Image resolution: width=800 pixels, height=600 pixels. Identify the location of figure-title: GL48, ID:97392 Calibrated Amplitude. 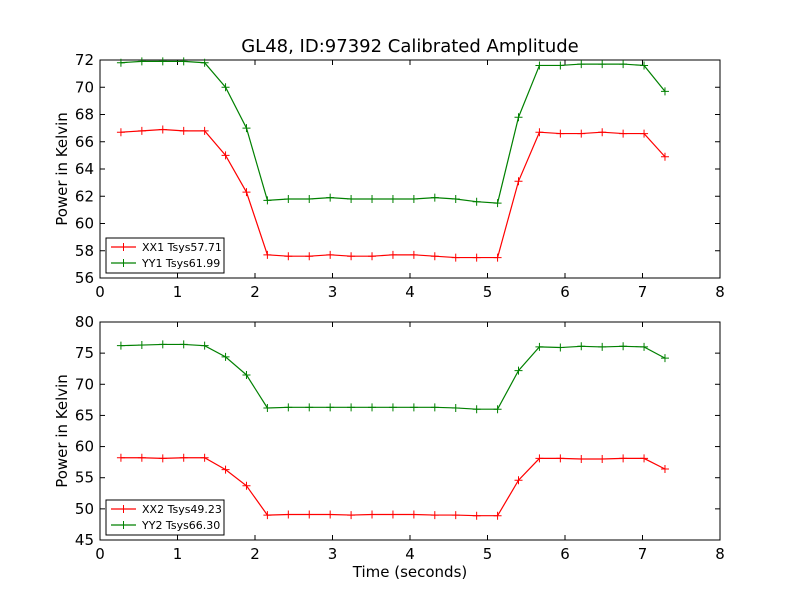
(410, 46).